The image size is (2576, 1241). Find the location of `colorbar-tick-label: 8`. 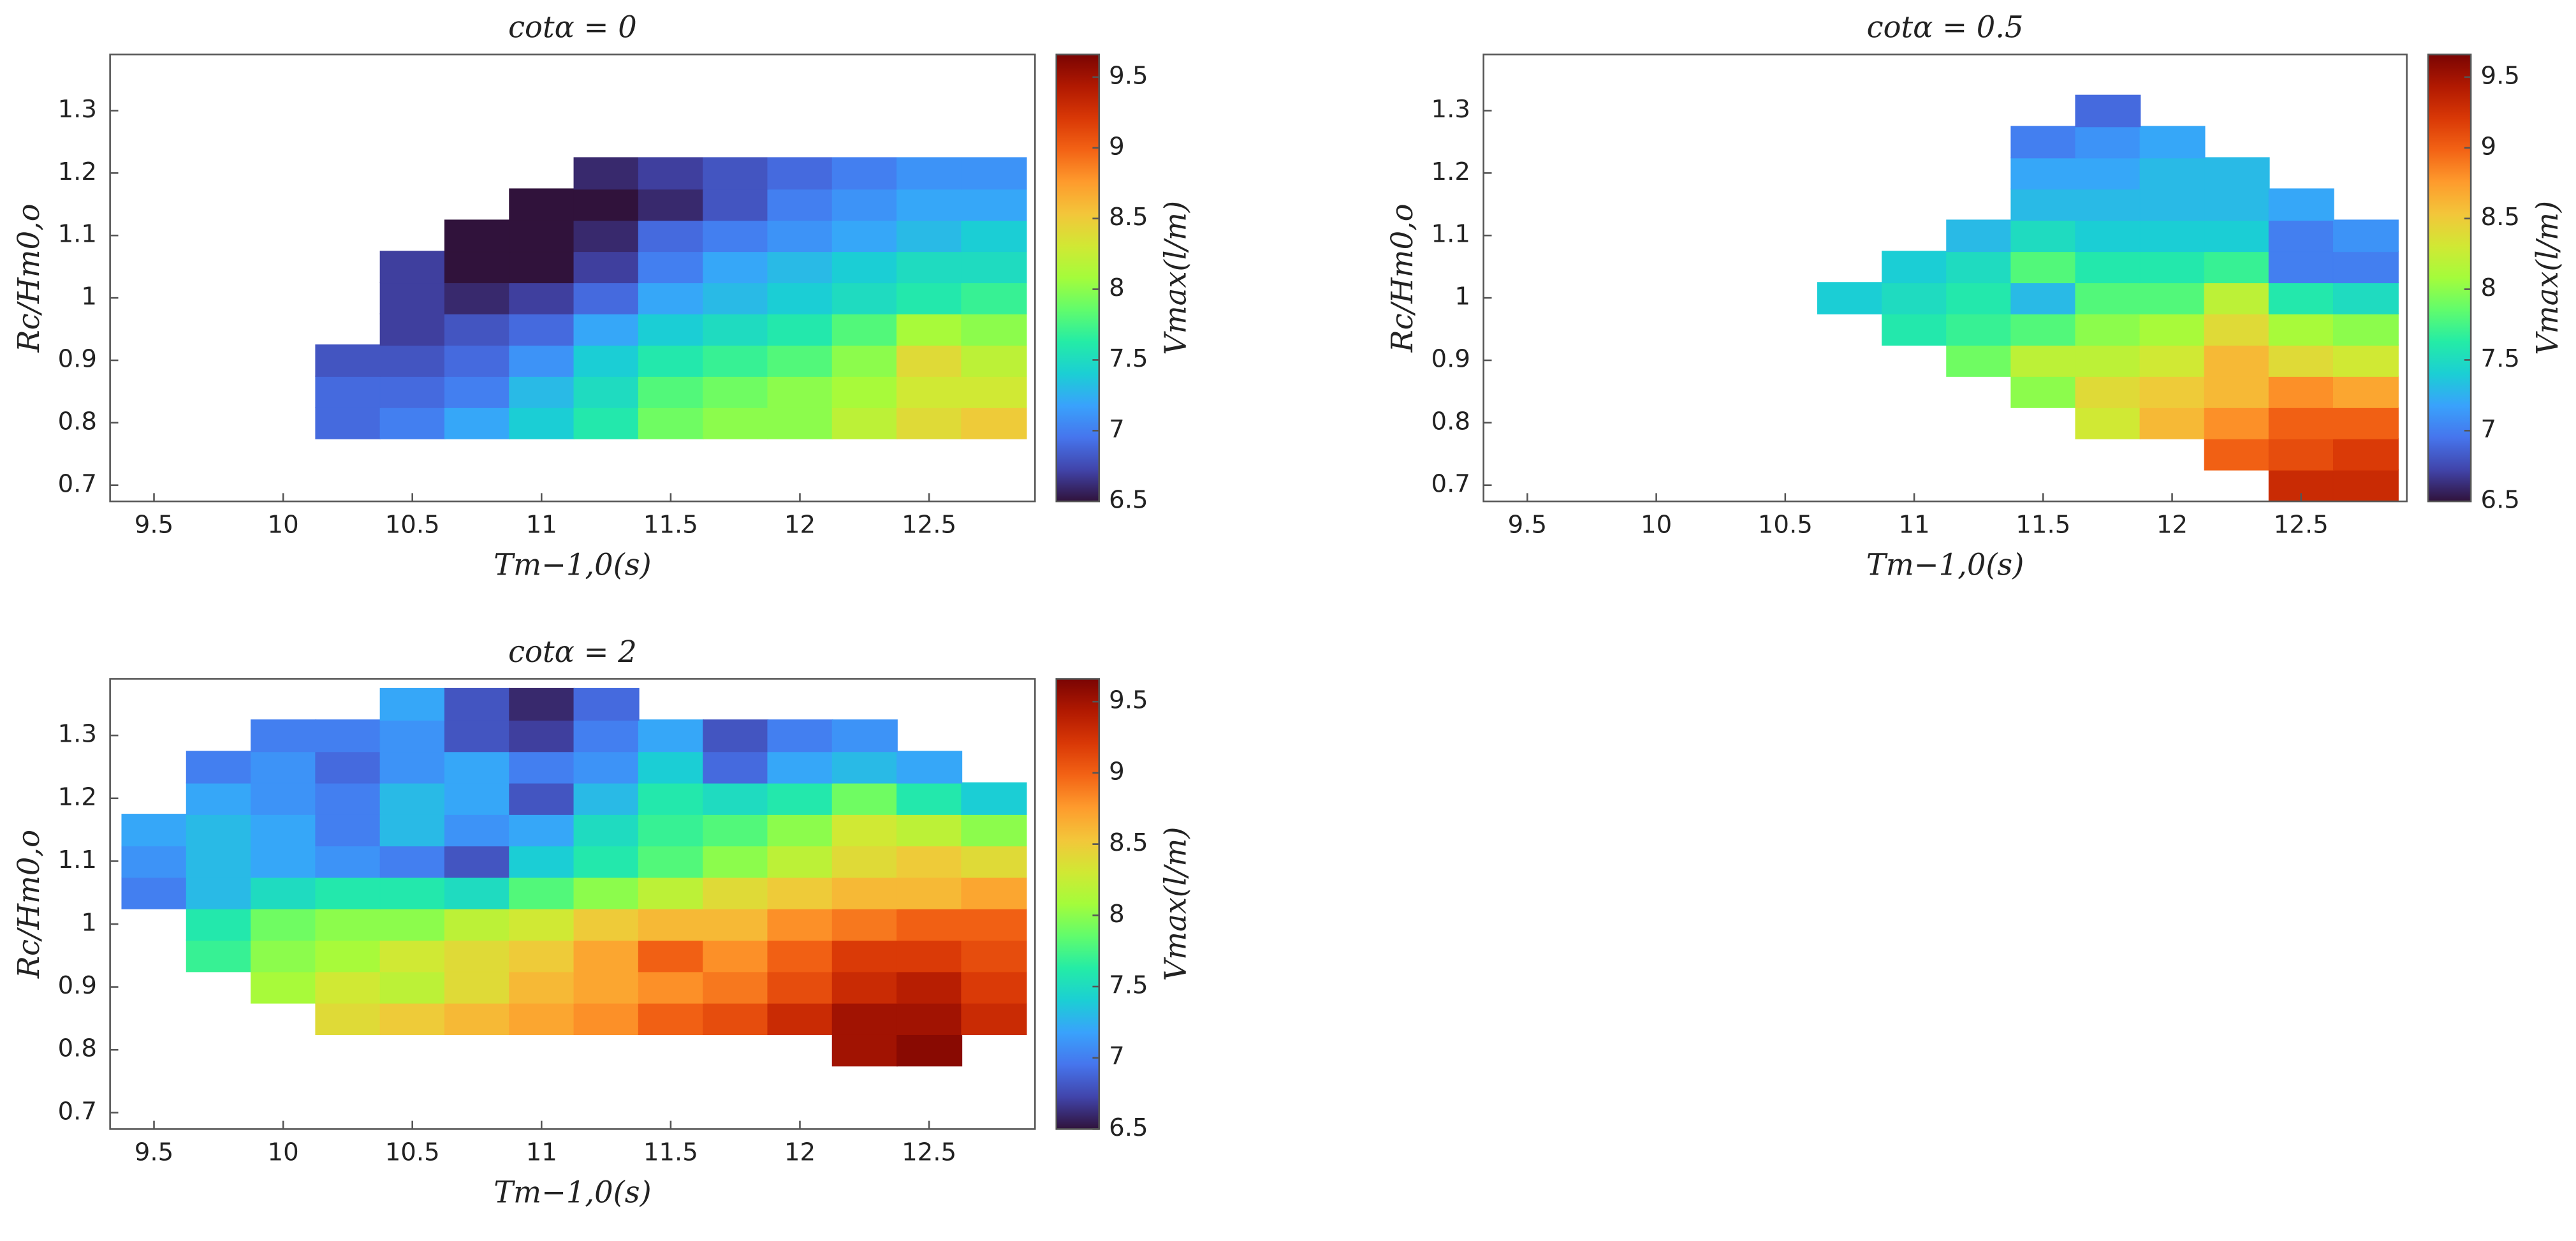

colorbar-tick-label: 8 is located at coordinates (2489, 288).